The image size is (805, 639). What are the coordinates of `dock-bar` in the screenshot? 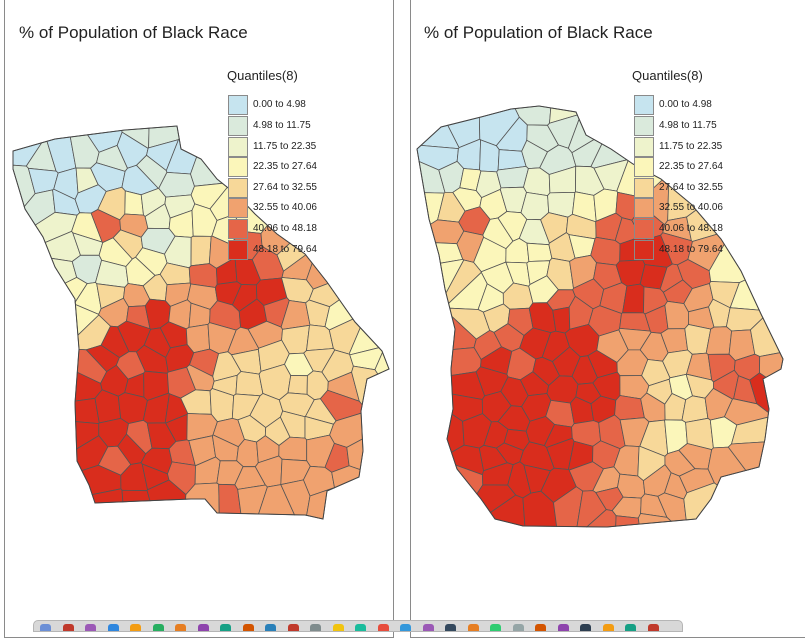 It's located at (358, 626).